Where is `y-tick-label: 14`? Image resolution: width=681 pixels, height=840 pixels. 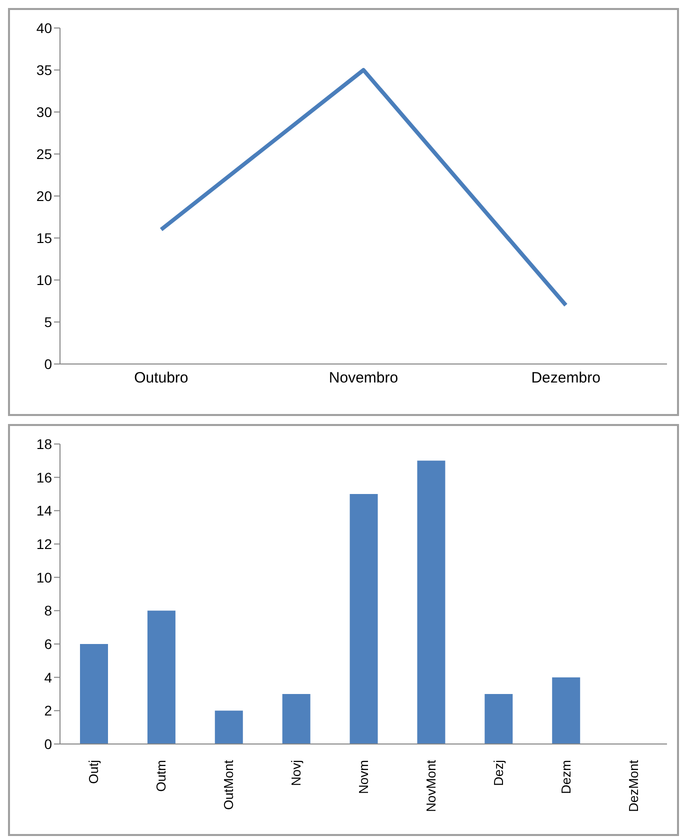
y-tick-label: 14 is located at coordinates (44, 510).